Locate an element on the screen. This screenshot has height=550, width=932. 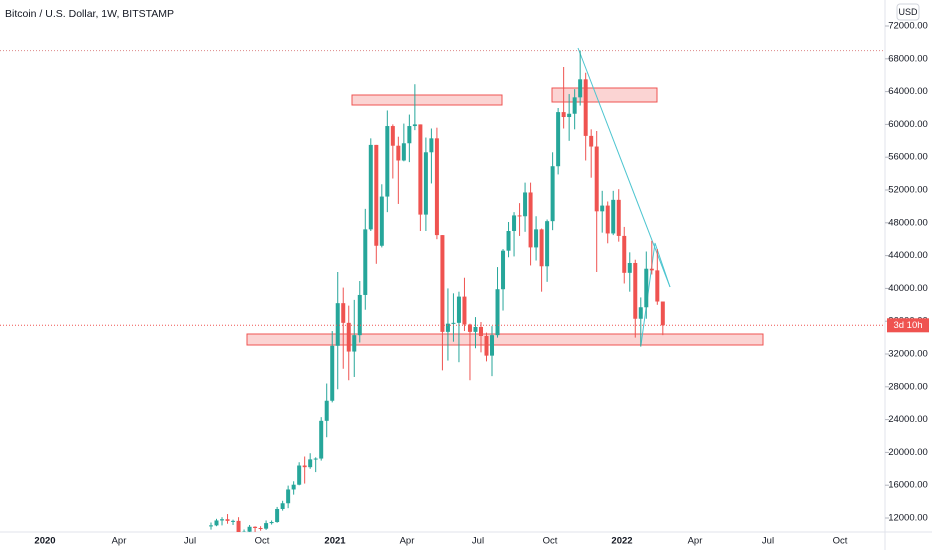
last-price-countdown: 3d 10h is located at coordinates (907, 325).